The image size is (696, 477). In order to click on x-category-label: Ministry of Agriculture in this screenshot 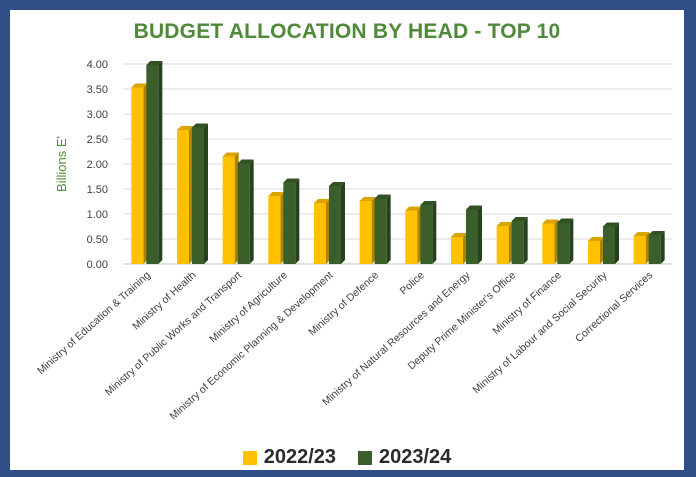, I will do `click(248, 307)`.